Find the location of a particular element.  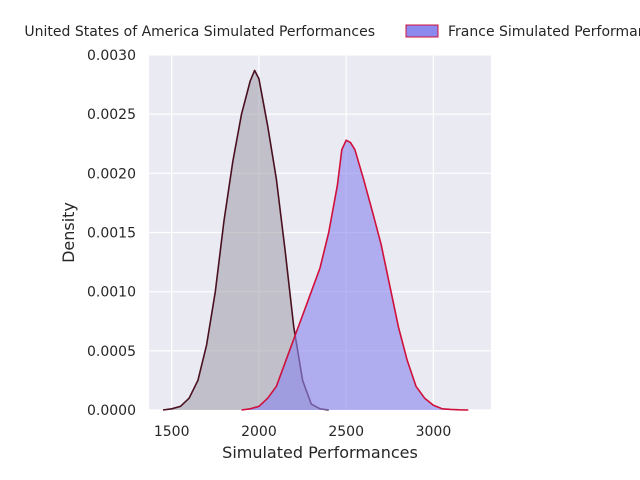

x-tick-label: 2000 is located at coordinates (259, 432).